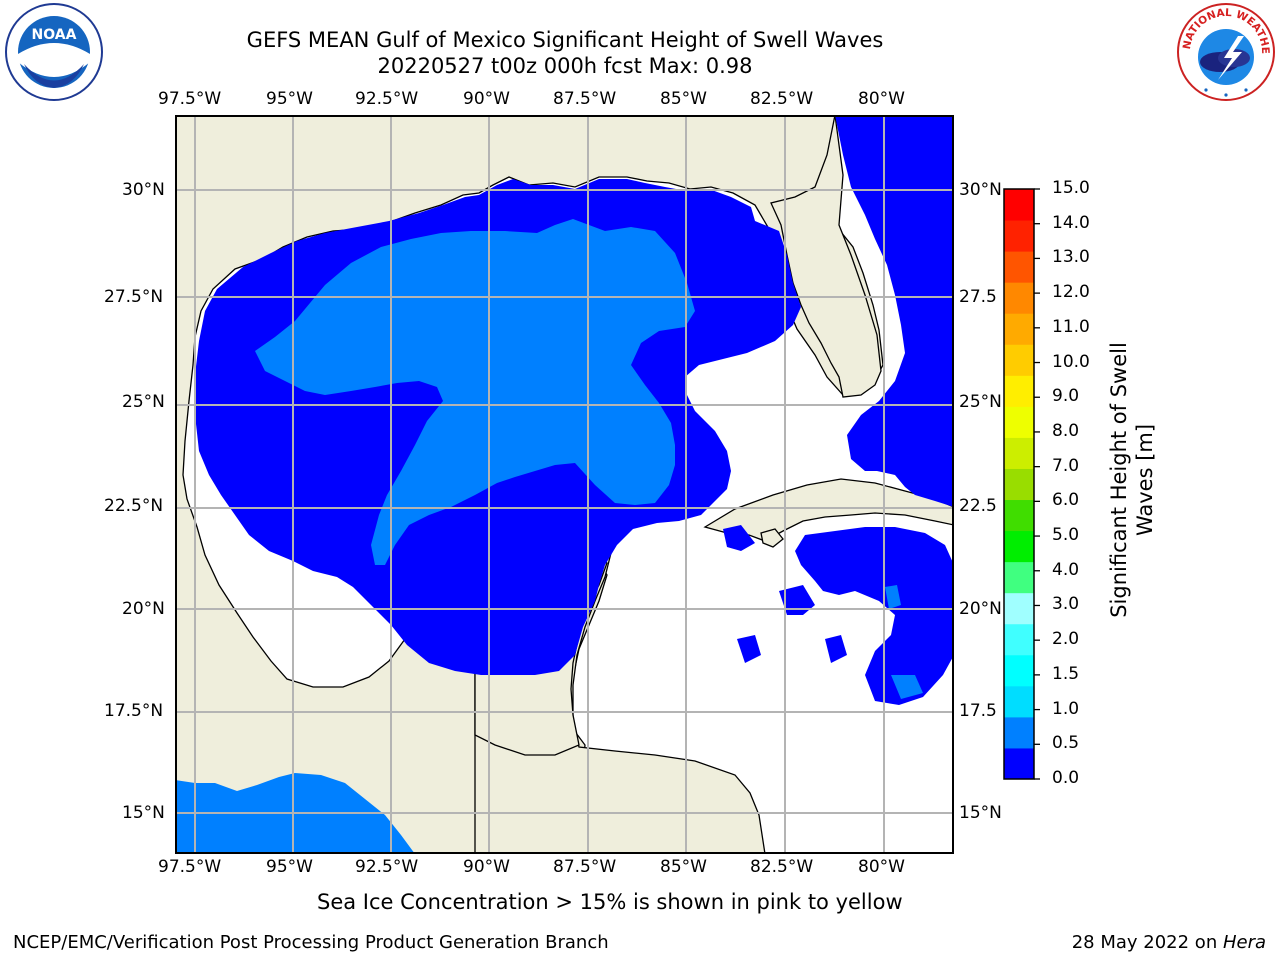  What do you see at coordinates (683, 867) in the screenshot?
I see `lon-label-bottom: 85°W` at bounding box center [683, 867].